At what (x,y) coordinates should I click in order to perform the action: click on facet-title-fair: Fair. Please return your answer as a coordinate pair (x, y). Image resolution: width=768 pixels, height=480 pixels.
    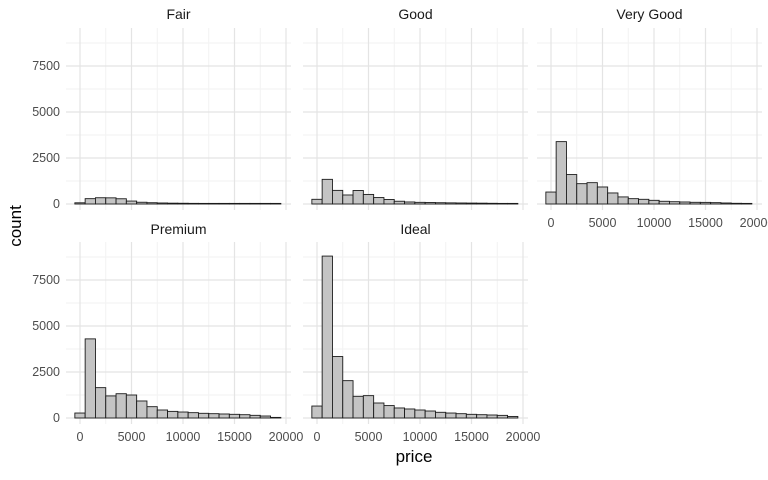
    Looking at the image, I should click on (178, 14).